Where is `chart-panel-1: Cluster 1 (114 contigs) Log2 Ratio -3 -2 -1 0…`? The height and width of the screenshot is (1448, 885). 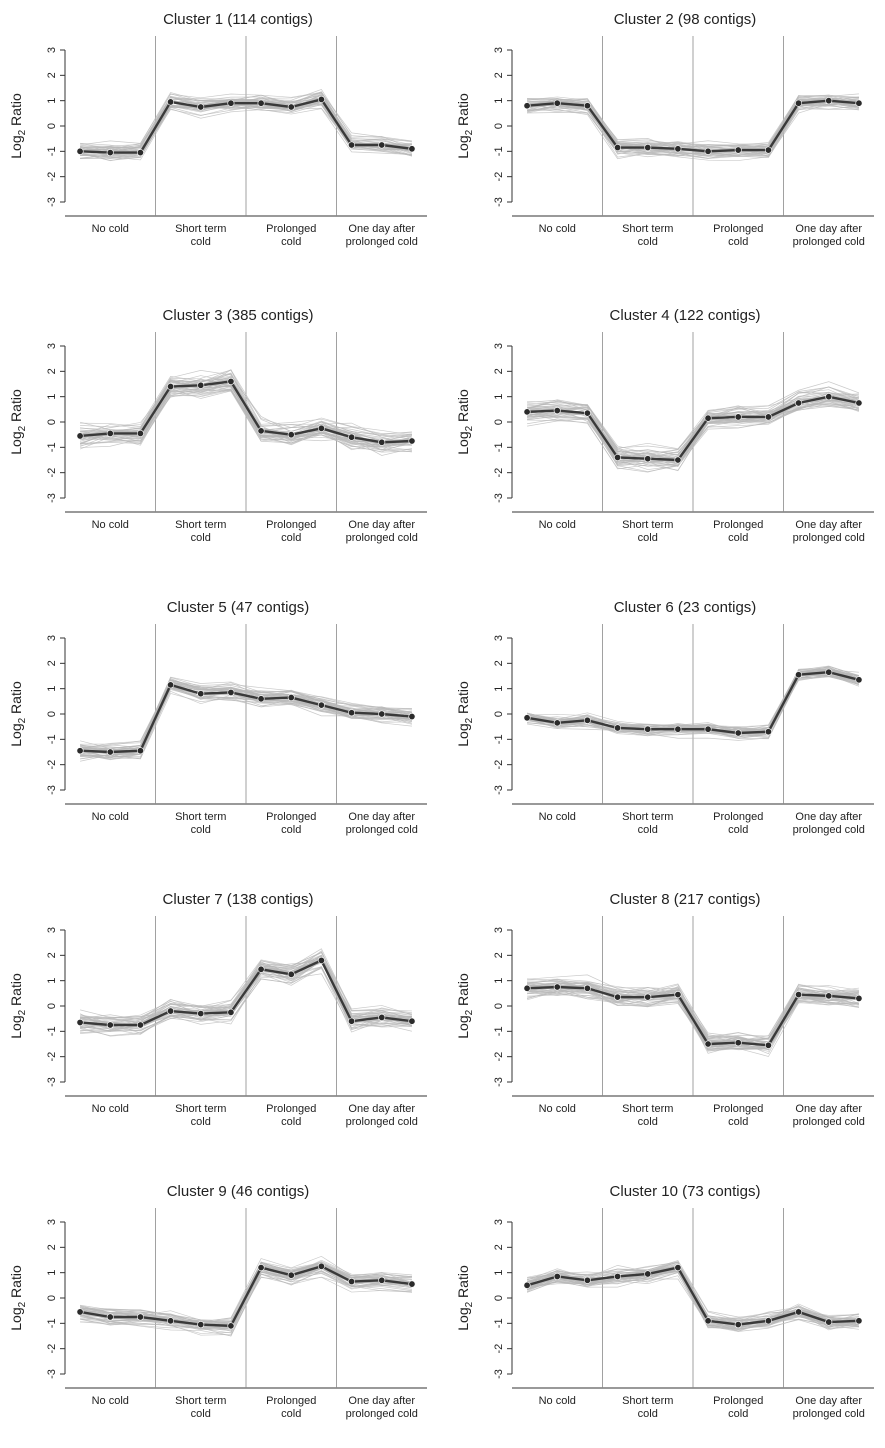 chart-panel-1: Cluster 1 (114 contigs) Log2 Ratio -3 -2 -1 0… is located at coordinates (217, 129).